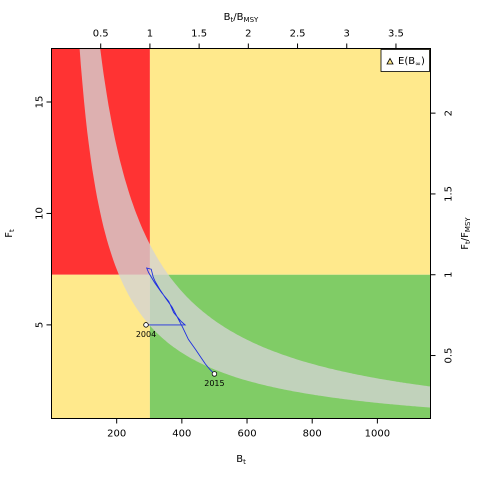 This screenshot has width=480, height=485. I want to click on x-tick-label: 200, so click(116, 434).